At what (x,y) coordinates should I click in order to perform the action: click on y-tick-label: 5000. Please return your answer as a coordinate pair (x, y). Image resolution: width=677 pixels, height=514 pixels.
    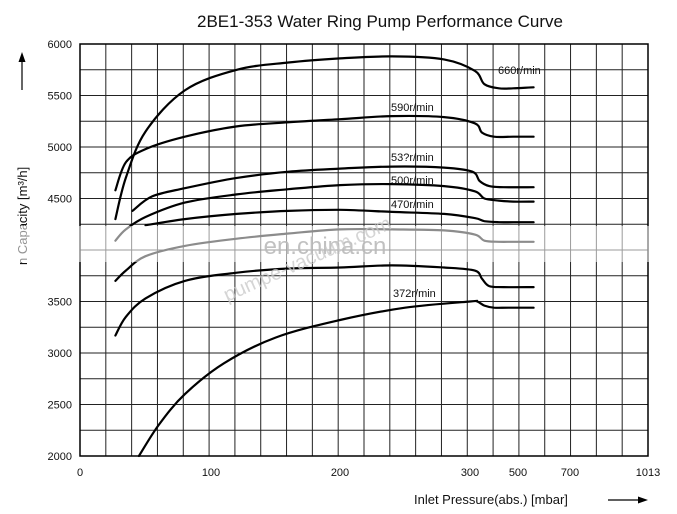
    Looking at the image, I should click on (60, 148).